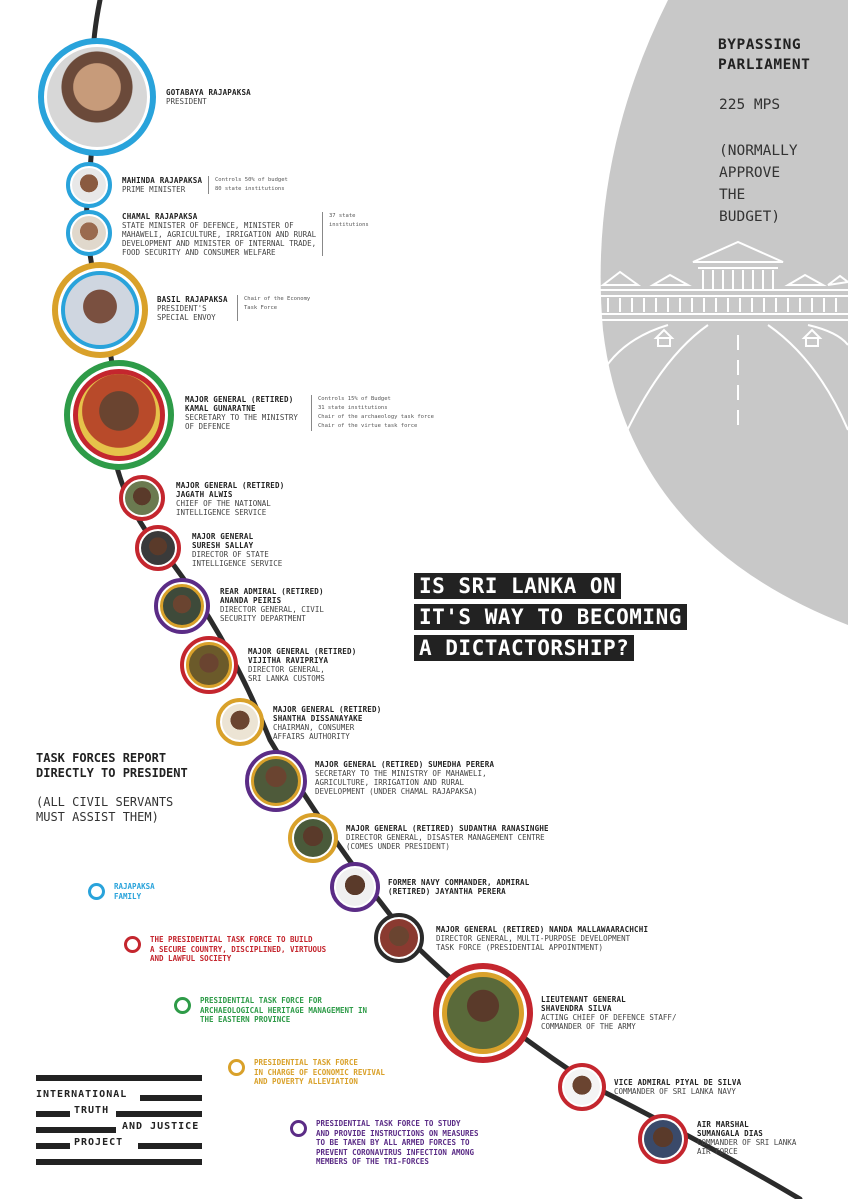  What do you see at coordinates (760, 45) in the screenshot?
I see `parliament-title-line1: BYPASSING` at bounding box center [760, 45].